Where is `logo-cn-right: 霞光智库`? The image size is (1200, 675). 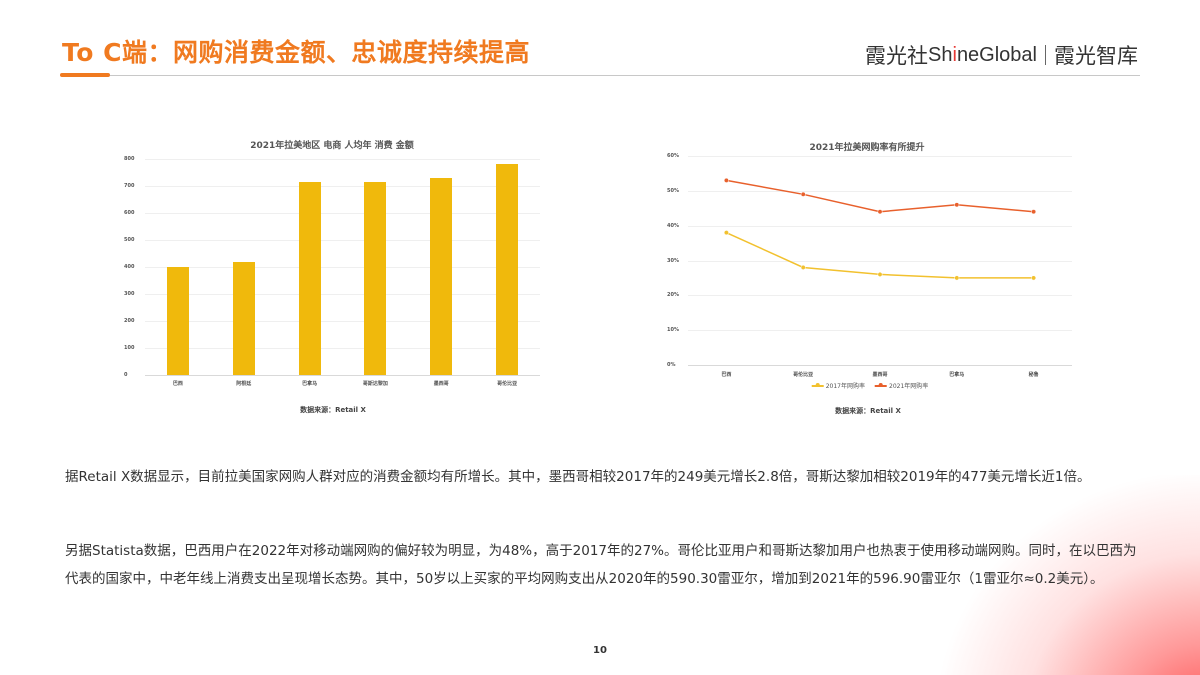
logo-cn-right: 霞光智库 is located at coordinates (1096, 56).